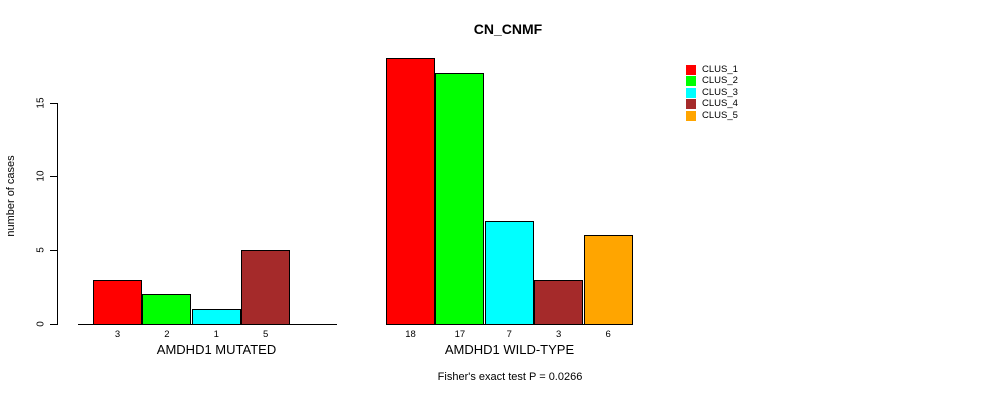 The height and width of the screenshot is (400, 990). What do you see at coordinates (720, 115) in the screenshot?
I see `legend-label: CLUS_5` at bounding box center [720, 115].